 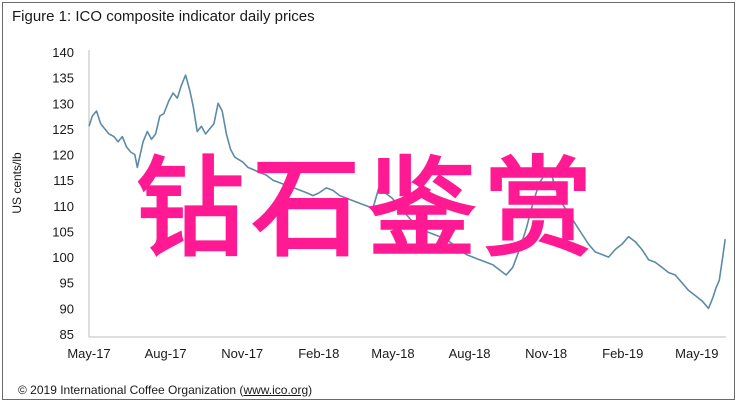 I want to click on x-tick-may-19: May-19, so click(x=696, y=353).